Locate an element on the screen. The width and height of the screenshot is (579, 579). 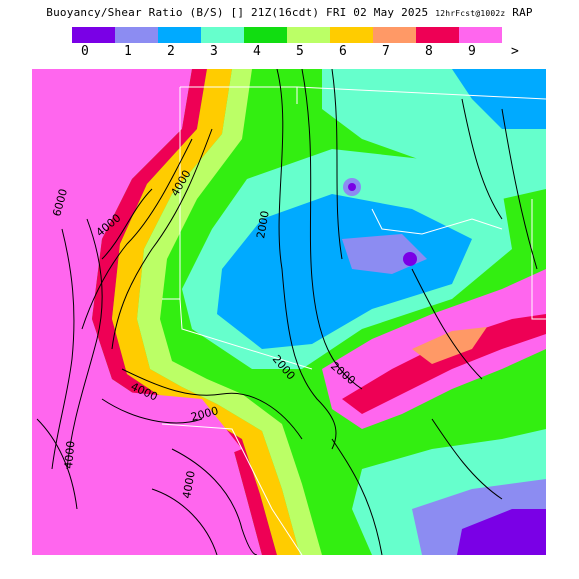
legend-label-0: 0 is located at coordinates (85, 51).